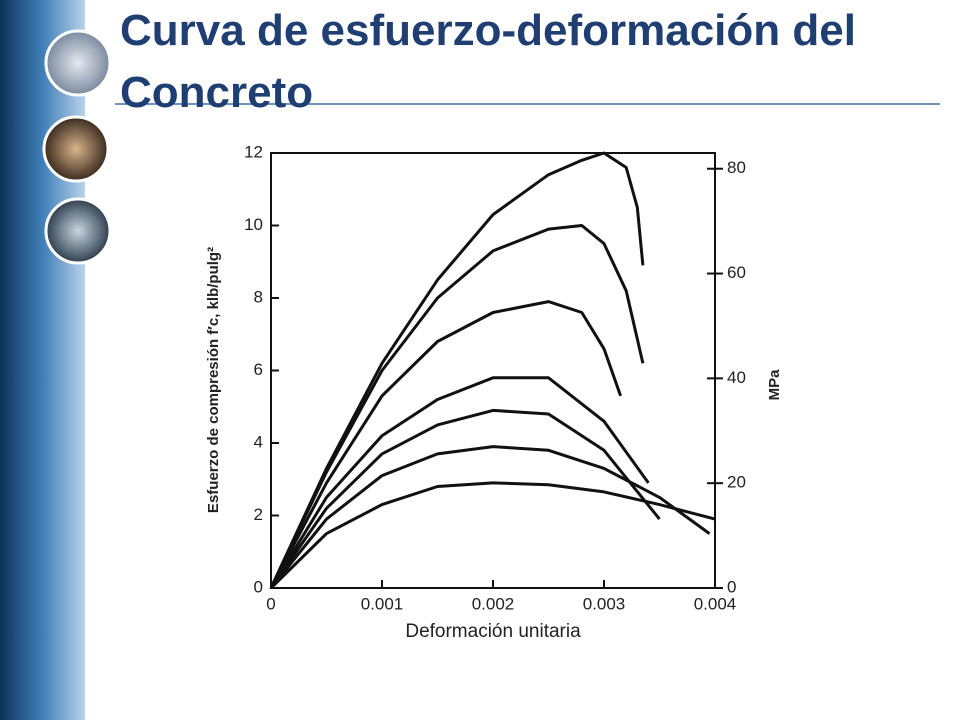  I want to click on x-tick-label: 0.004, so click(715, 603).